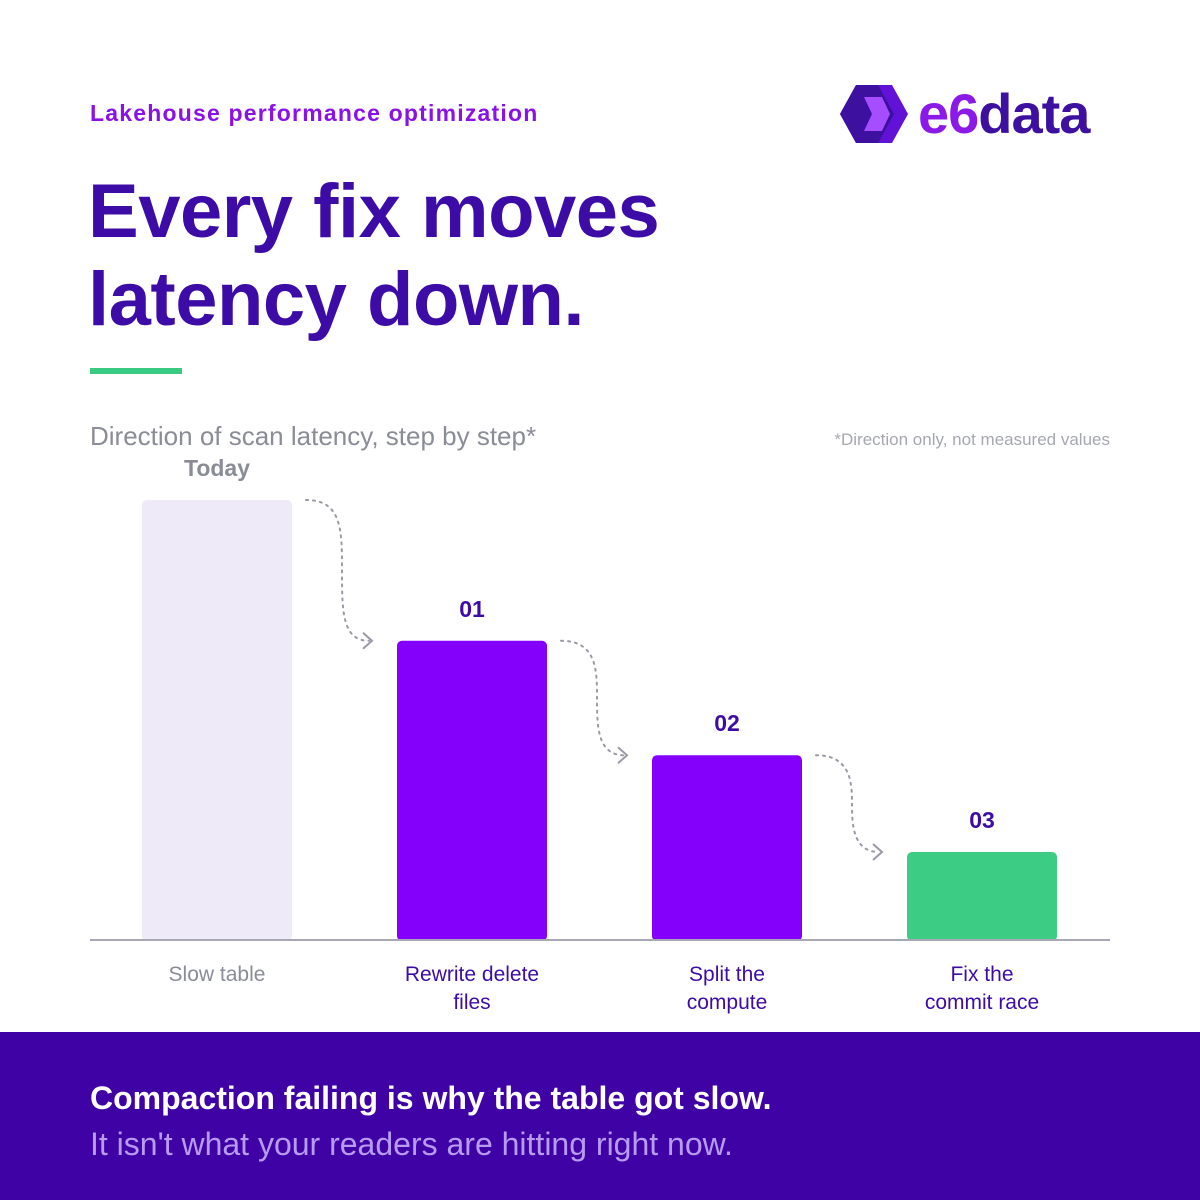 This screenshot has height=1200, width=1200. I want to click on step-label-1: Today, so click(217, 468).